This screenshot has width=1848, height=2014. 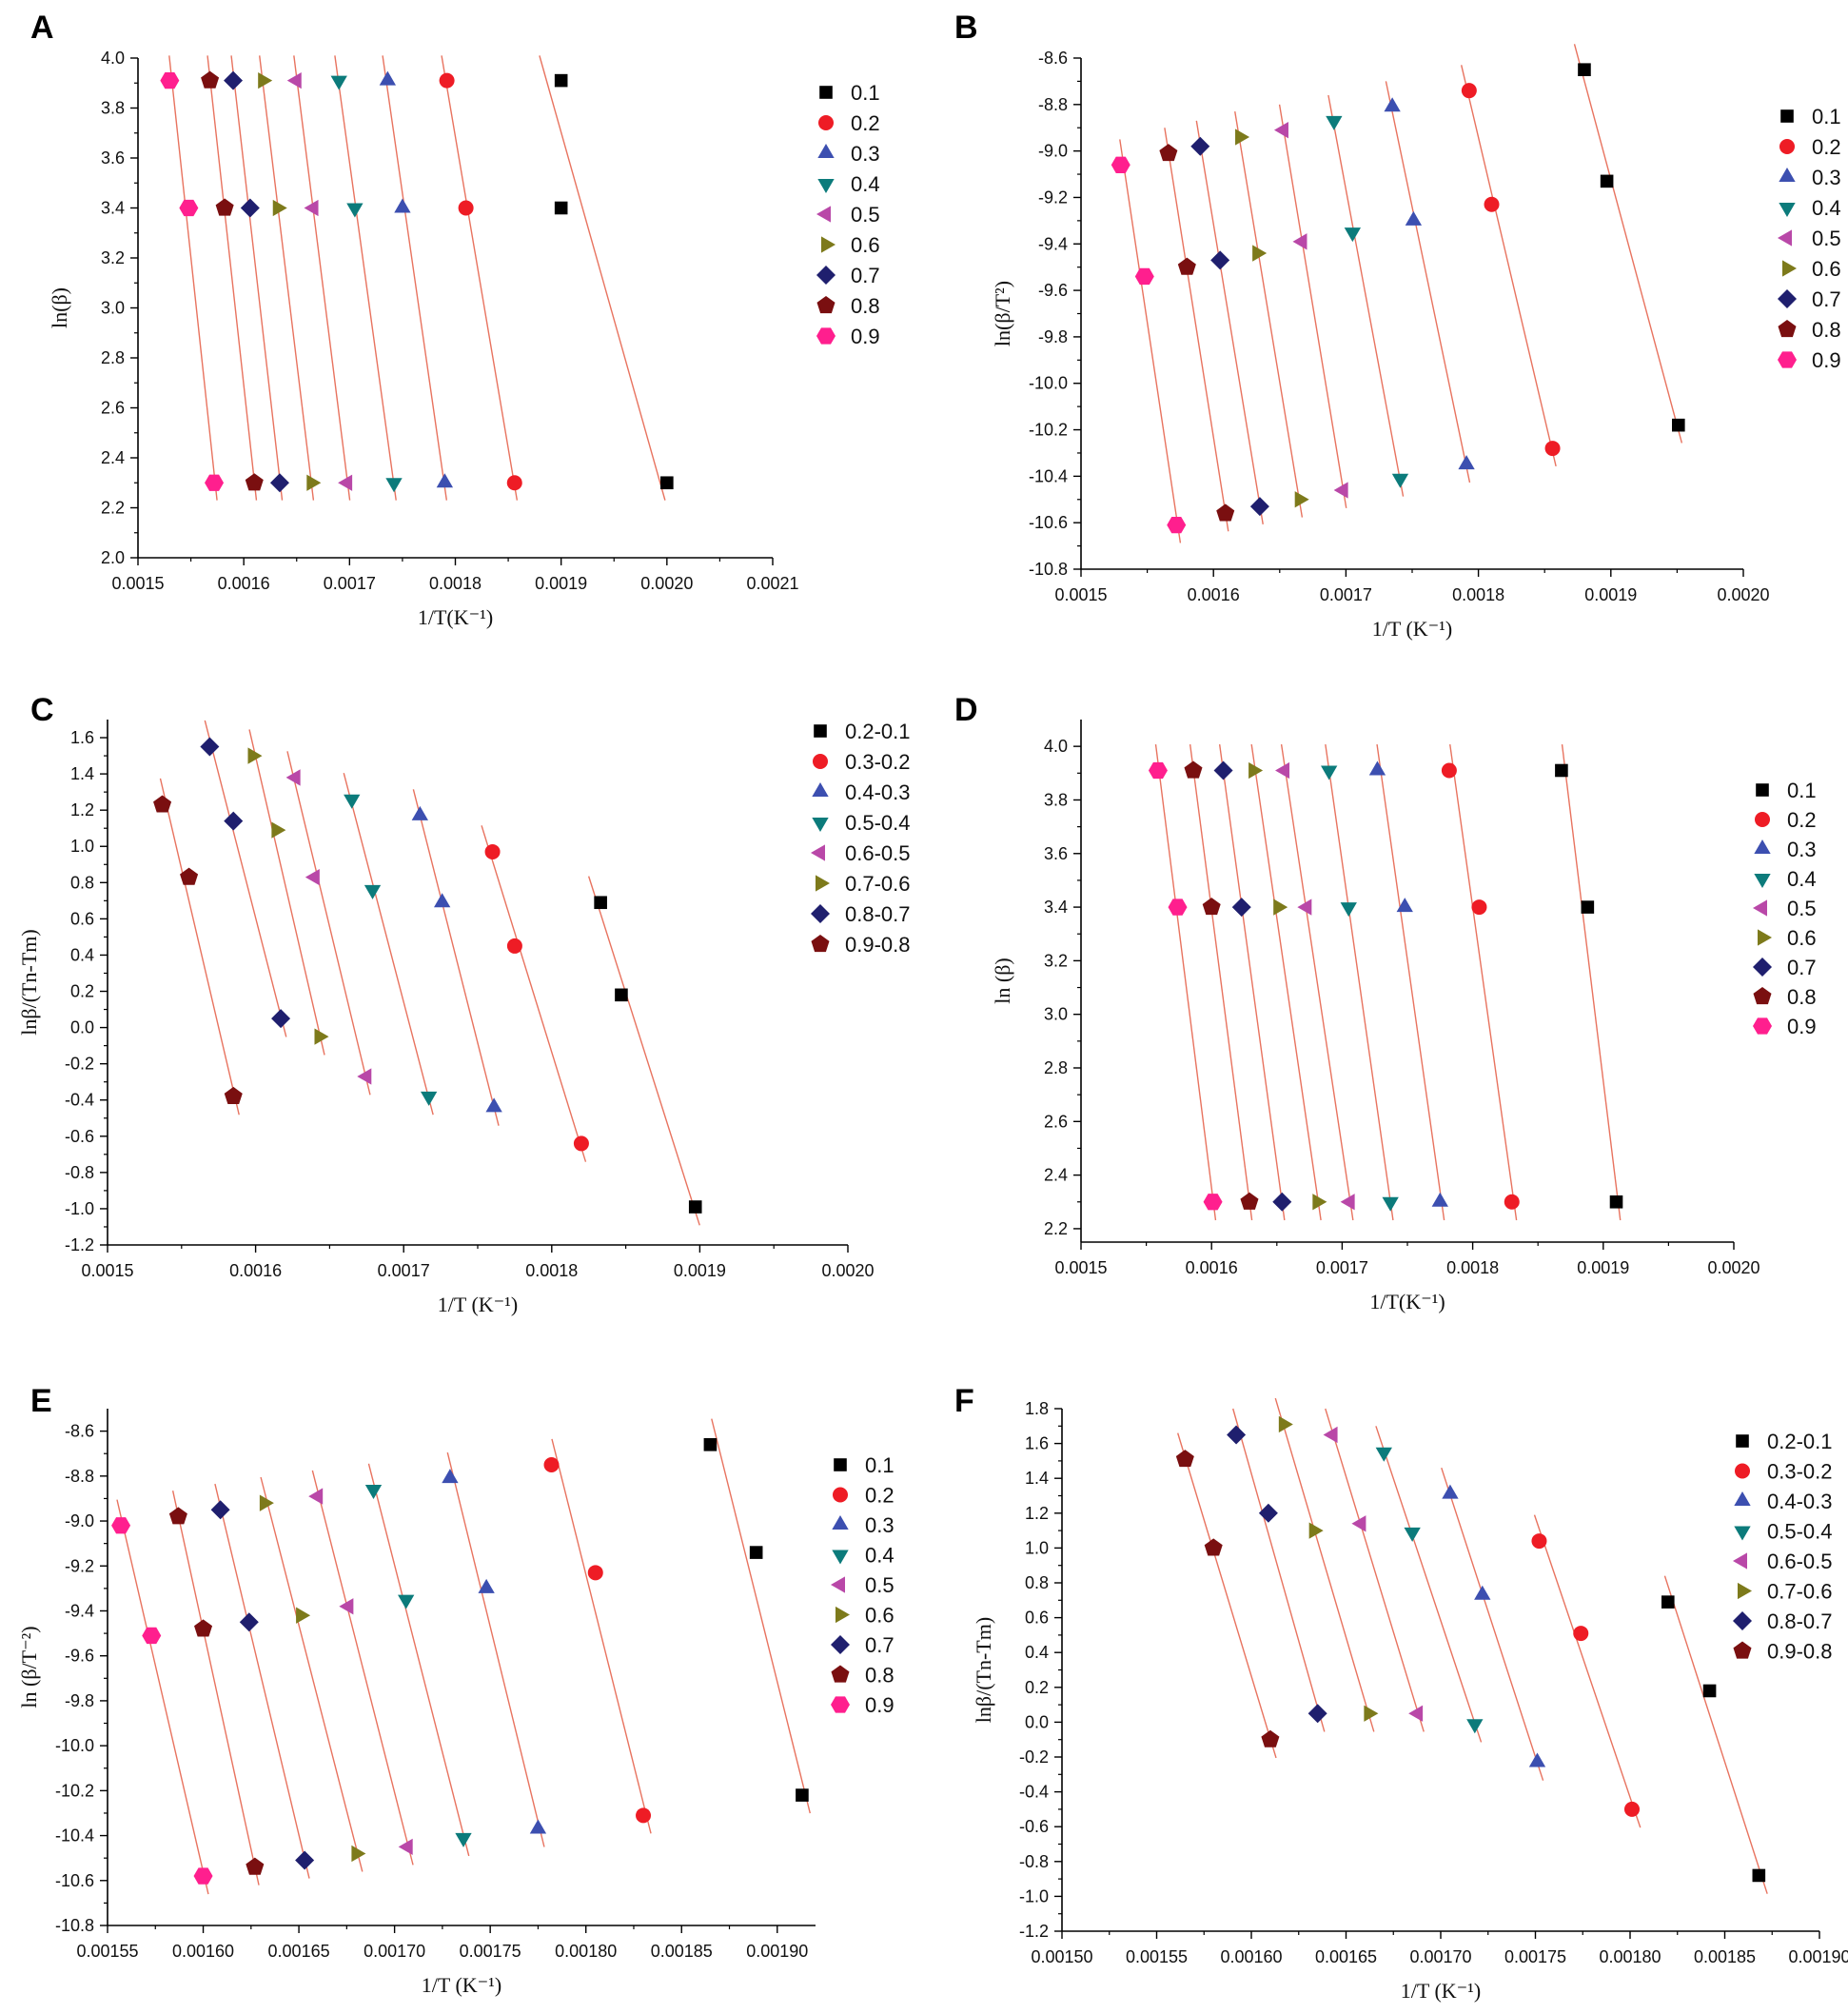 What do you see at coordinates (82, 809) in the screenshot?
I see `y-tick-label: 1.2` at bounding box center [82, 809].